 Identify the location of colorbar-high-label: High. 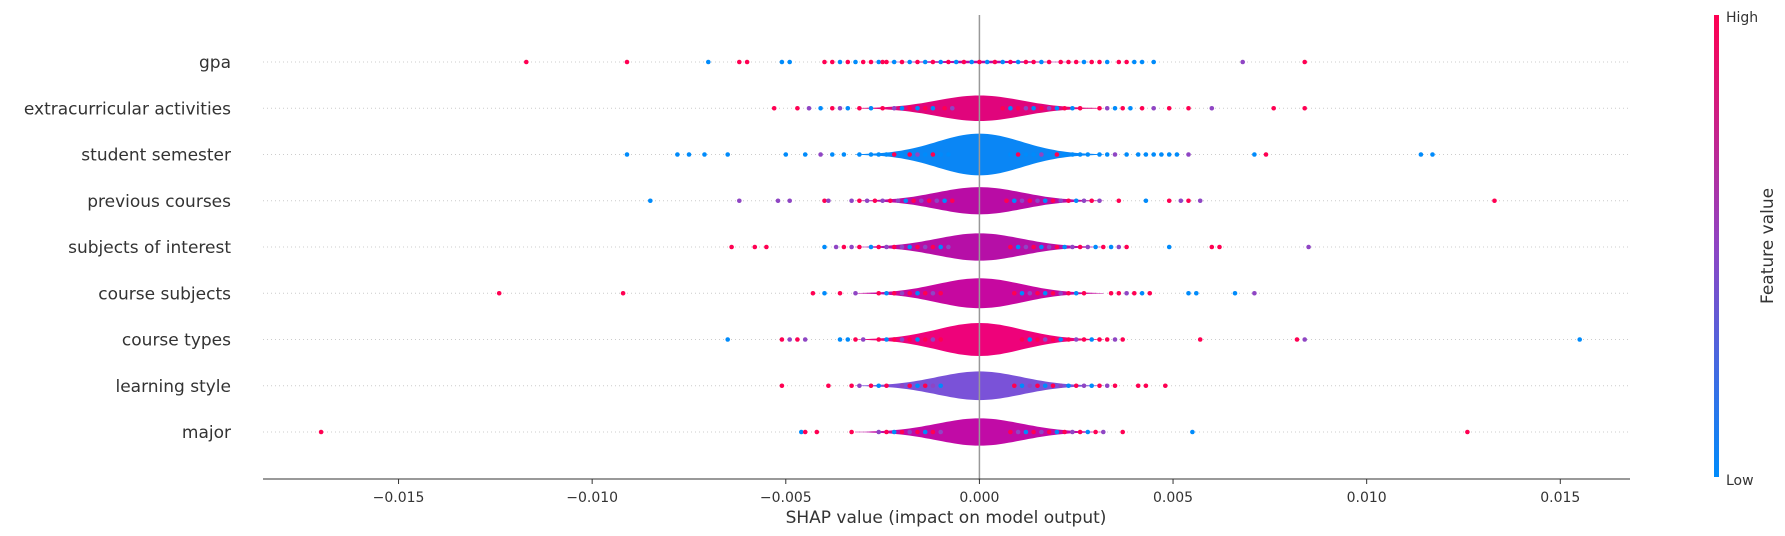
(1742, 18).